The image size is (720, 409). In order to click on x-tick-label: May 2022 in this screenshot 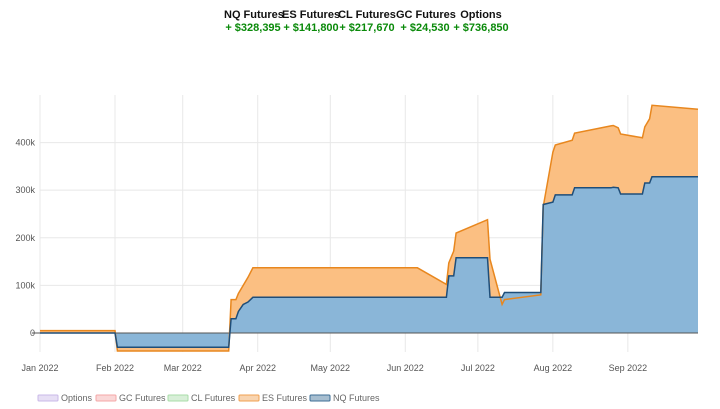, I will do `click(331, 368)`.